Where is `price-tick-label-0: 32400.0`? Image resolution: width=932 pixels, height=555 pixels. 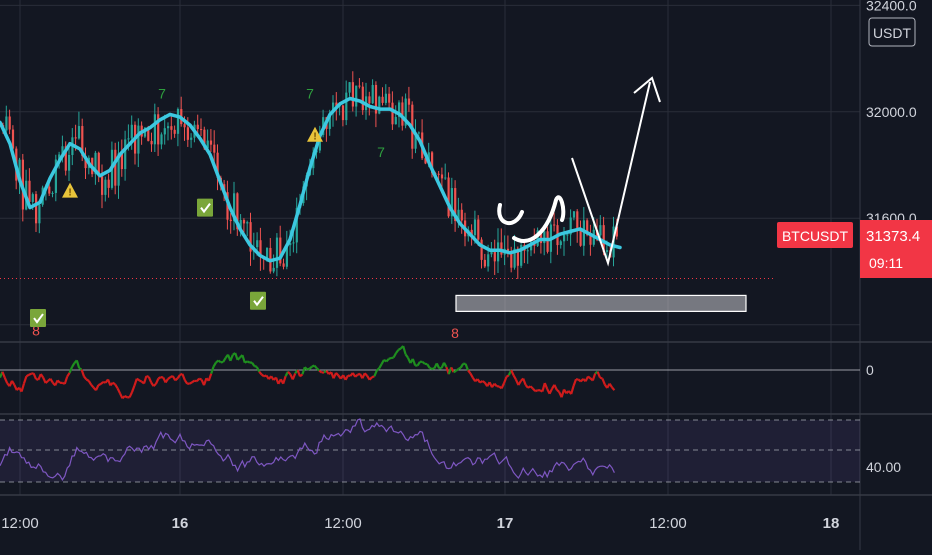 price-tick-label-0: 32400.0 is located at coordinates (891, 6).